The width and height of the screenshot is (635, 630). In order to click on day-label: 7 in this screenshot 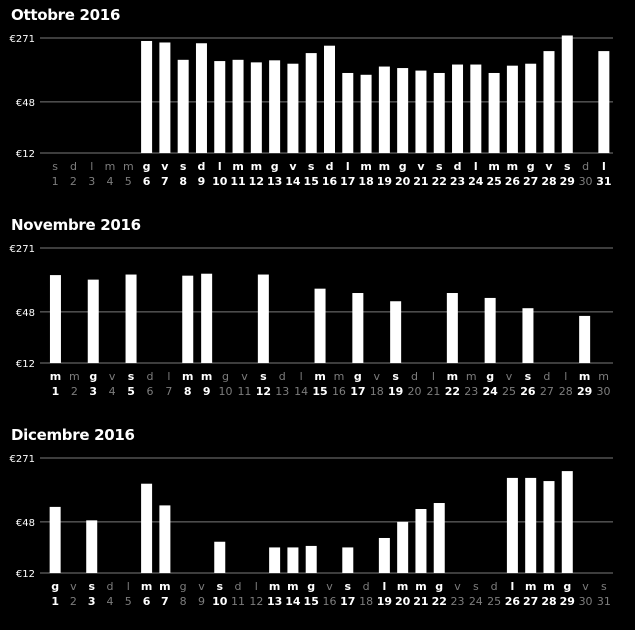, I will do `click(165, 181)`.